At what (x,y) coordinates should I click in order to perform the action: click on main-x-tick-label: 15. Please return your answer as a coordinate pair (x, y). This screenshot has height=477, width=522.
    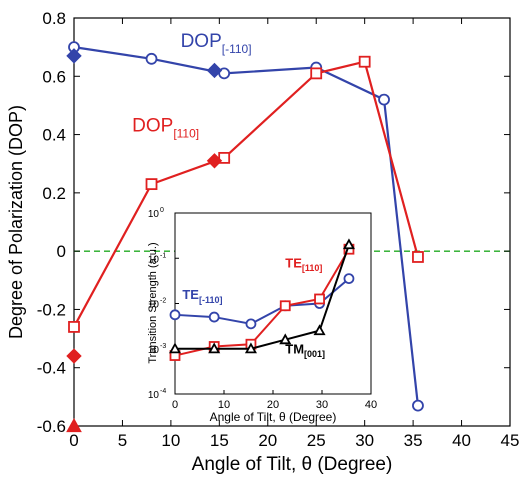
    Looking at the image, I should click on (219, 440).